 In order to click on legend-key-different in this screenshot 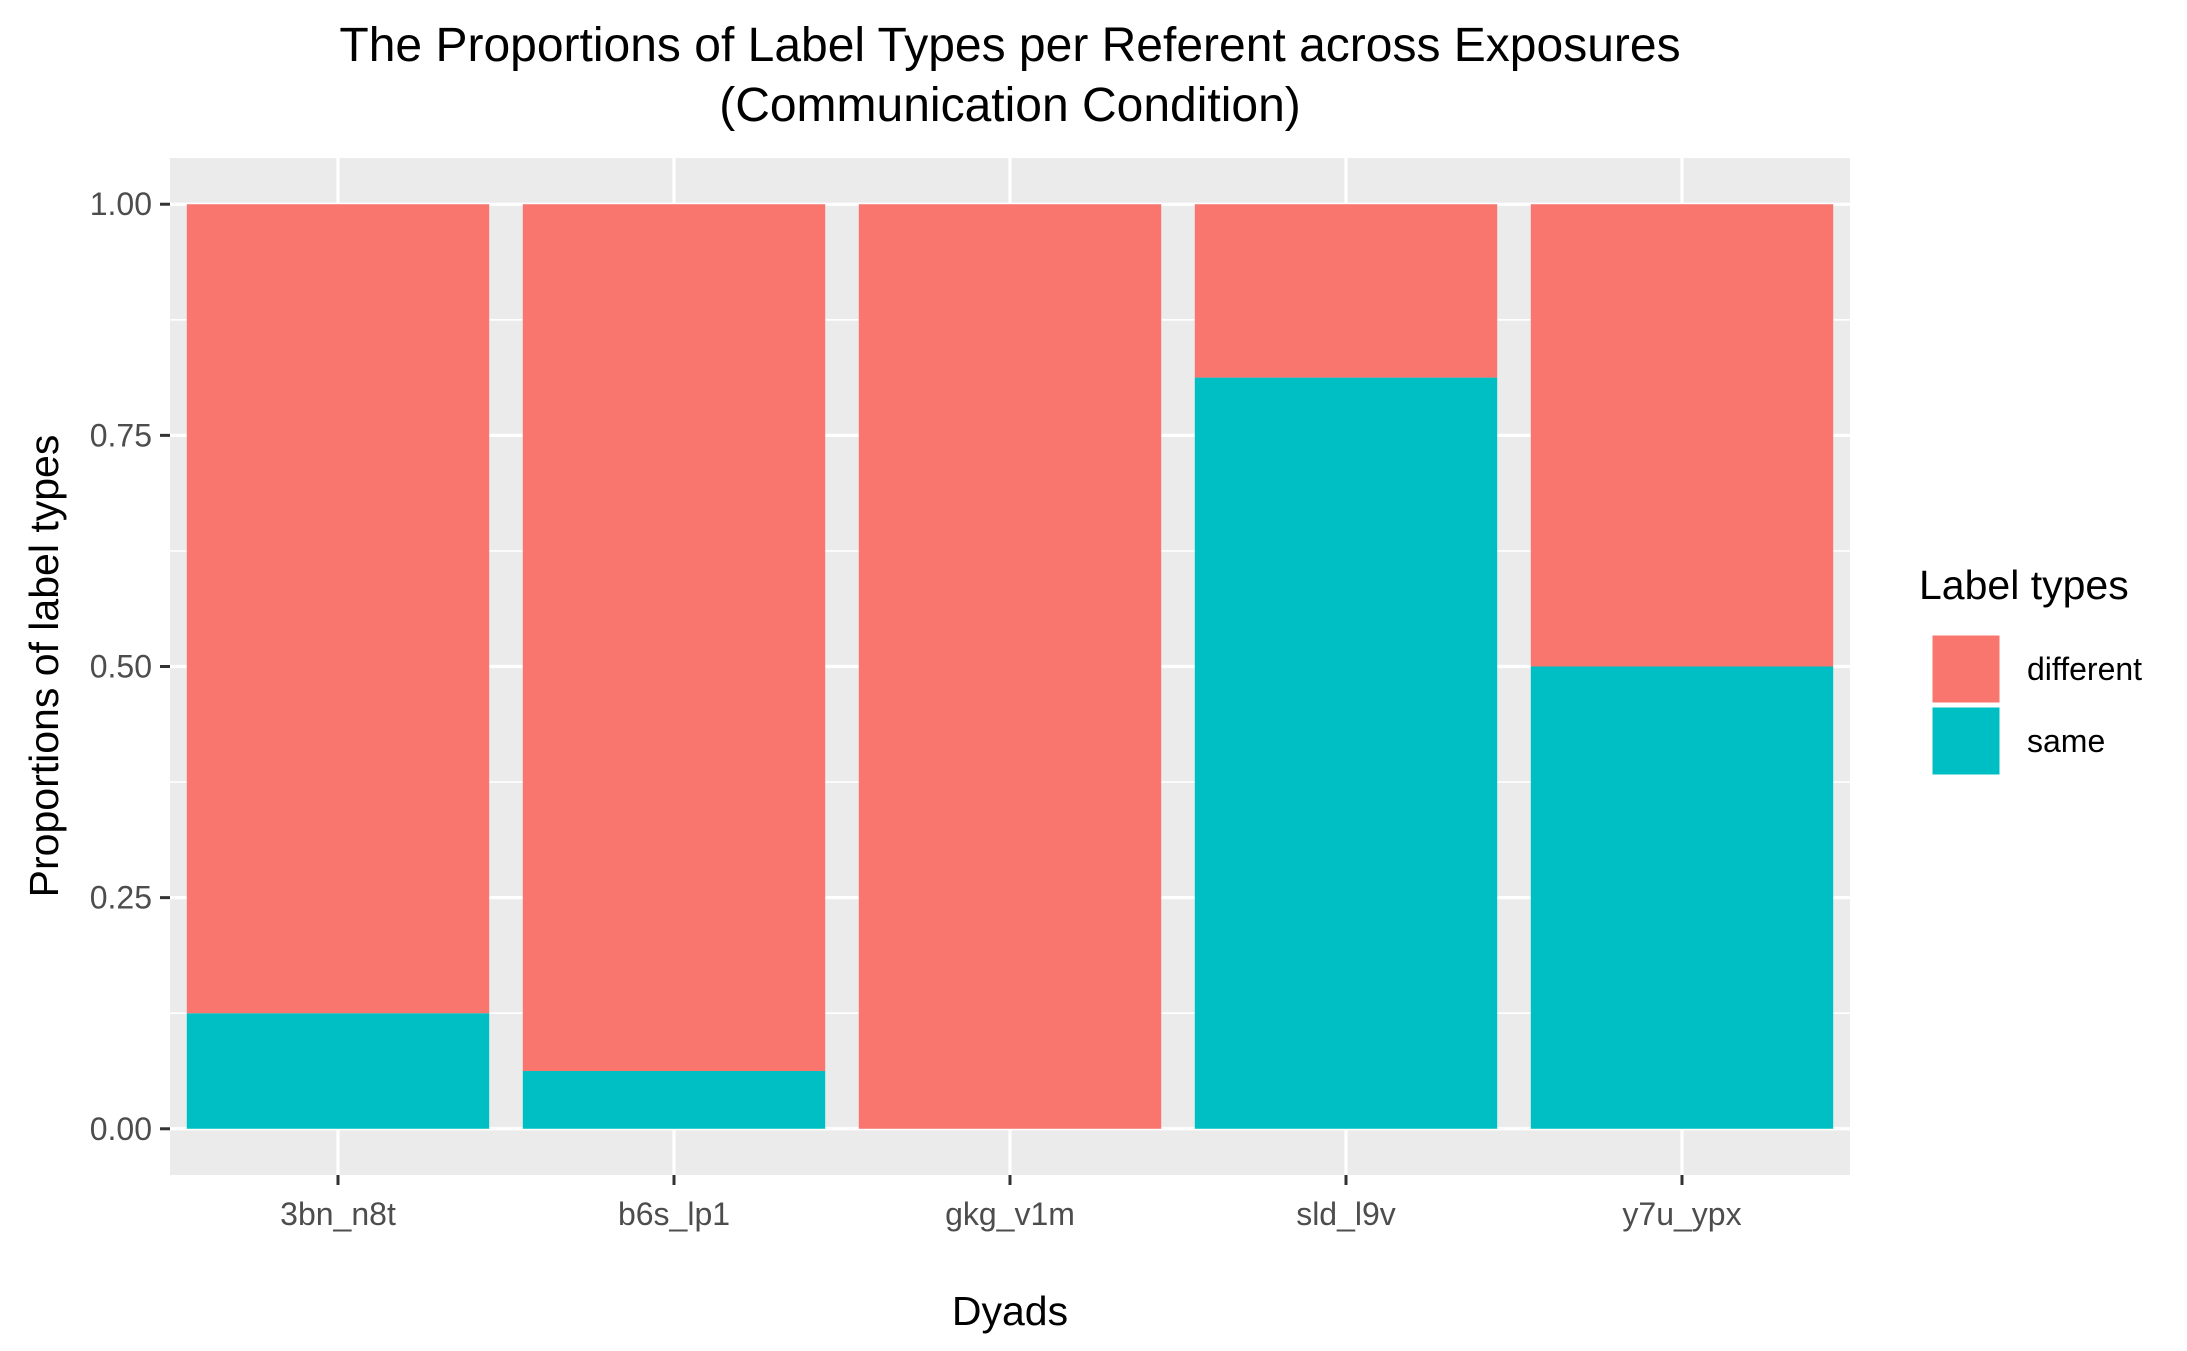, I will do `click(1966, 669)`.